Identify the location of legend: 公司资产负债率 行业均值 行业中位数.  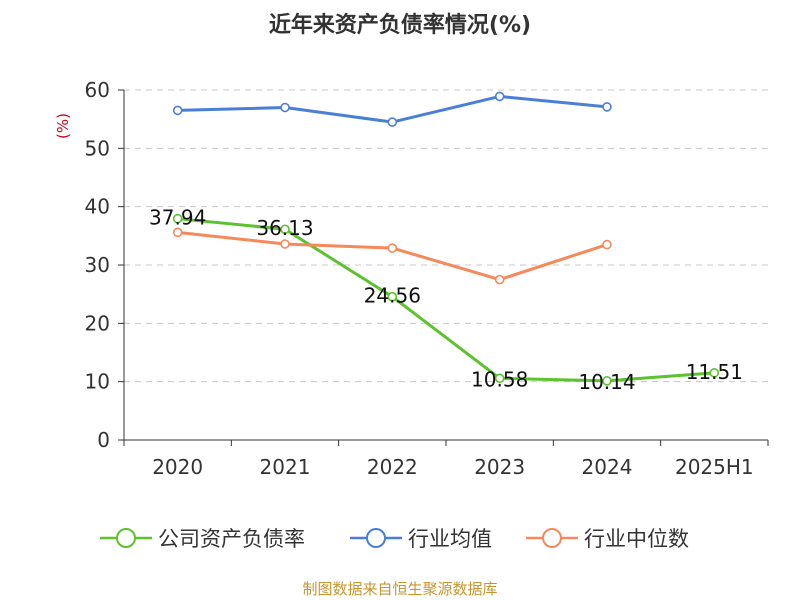
(394, 539).